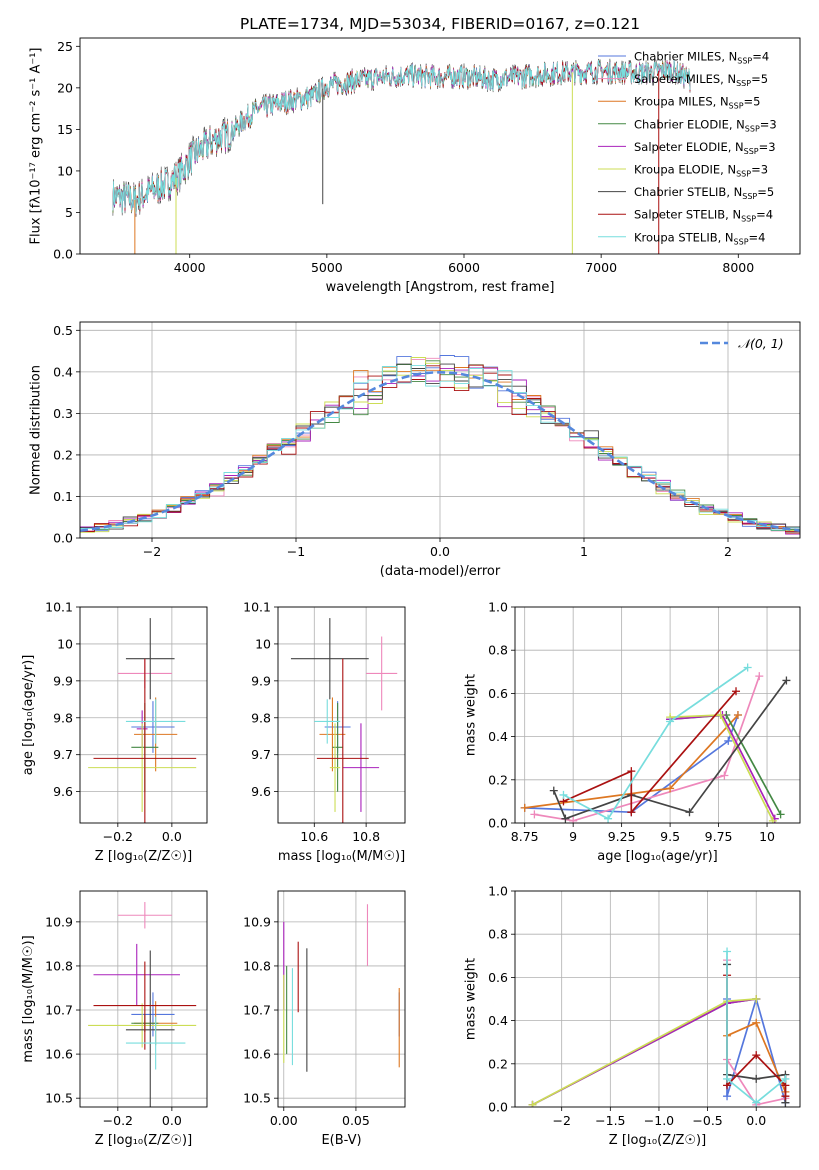 The image size is (819, 1170). I want to click on y-tick-label: 10, so click(65, 643).